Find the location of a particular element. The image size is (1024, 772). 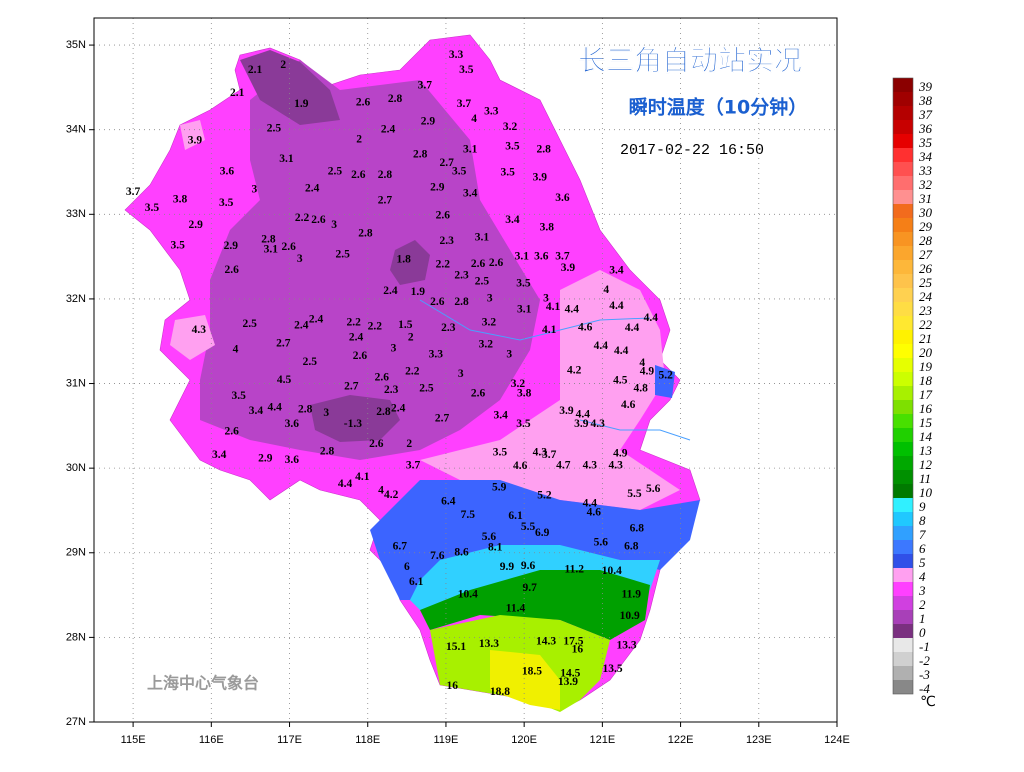

station-value: 3.6 is located at coordinates (541, 256).